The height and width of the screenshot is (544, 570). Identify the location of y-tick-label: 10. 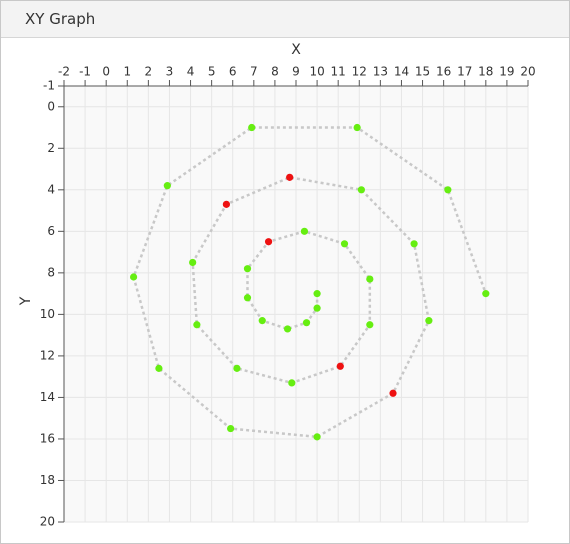
(47, 314).